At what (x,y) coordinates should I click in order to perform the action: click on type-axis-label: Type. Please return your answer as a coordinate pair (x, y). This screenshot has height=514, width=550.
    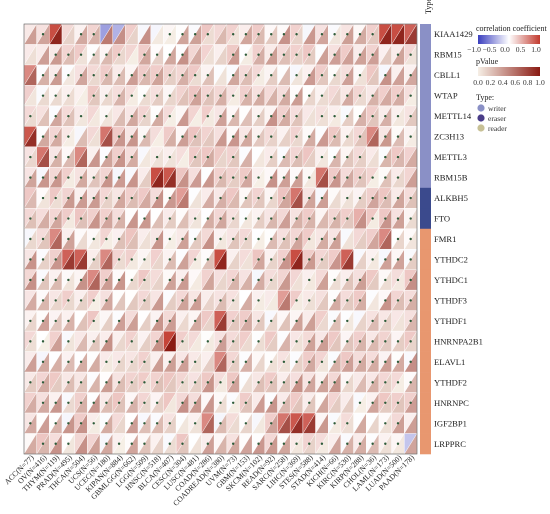
    Looking at the image, I should click on (428, 7).